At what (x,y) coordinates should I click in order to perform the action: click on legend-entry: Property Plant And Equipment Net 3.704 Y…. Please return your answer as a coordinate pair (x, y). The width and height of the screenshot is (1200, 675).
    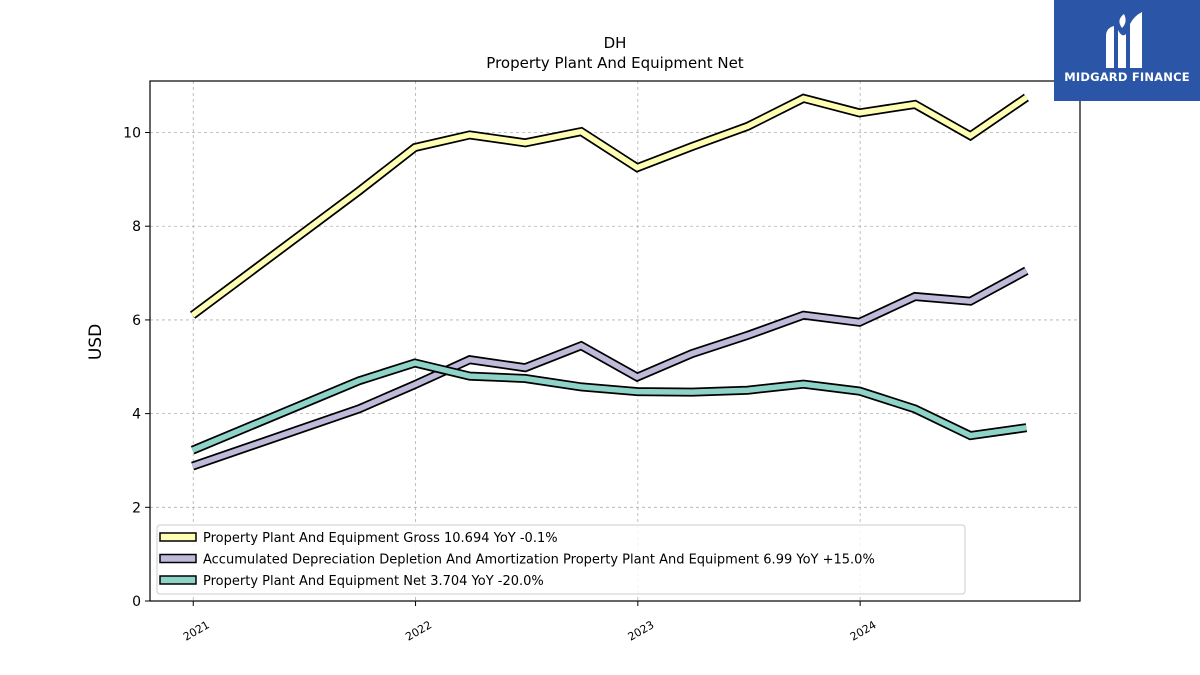
    Looking at the image, I should click on (373, 581).